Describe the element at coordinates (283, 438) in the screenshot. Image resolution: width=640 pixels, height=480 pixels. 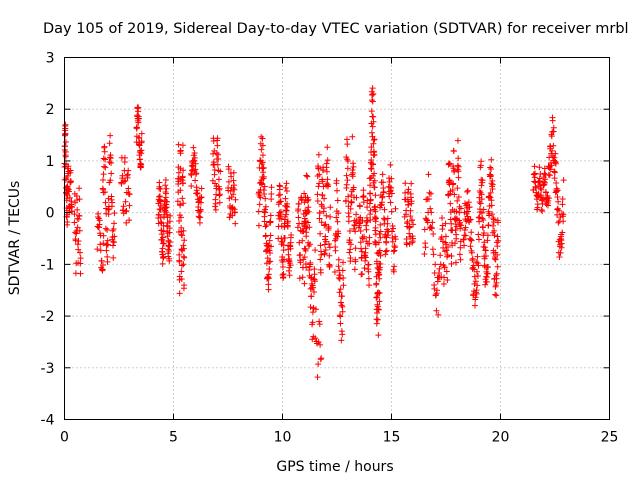
I see `x-tick-label: 10` at that location.